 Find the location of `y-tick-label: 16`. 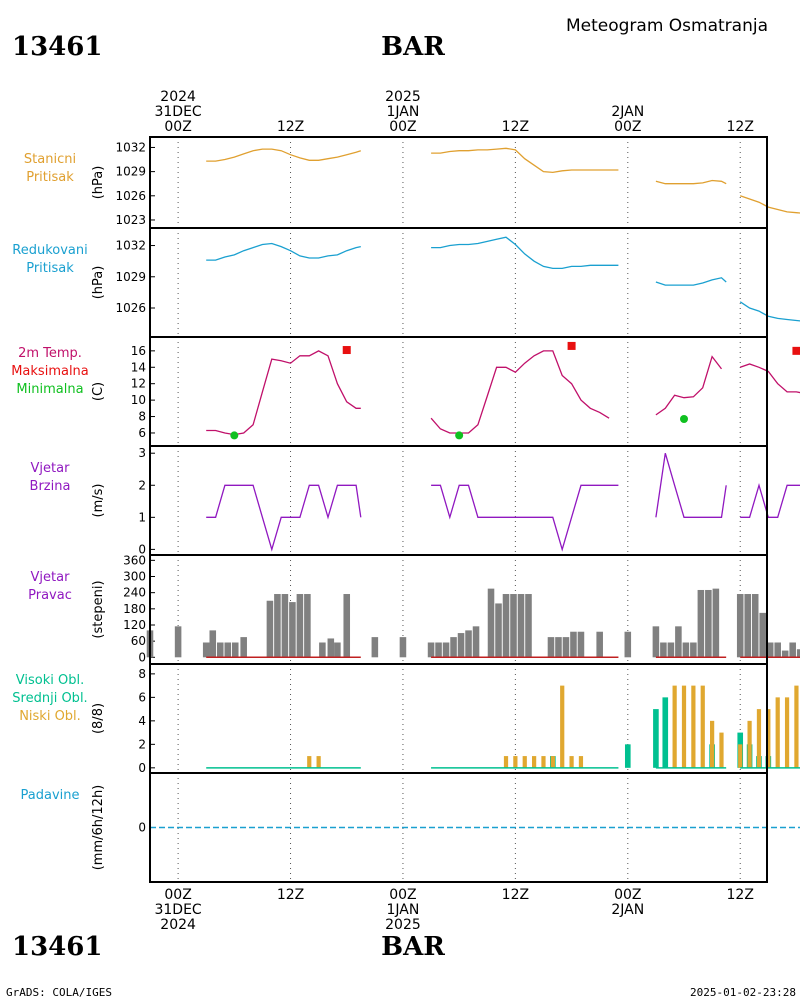

y-tick-label: 16 is located at coordinates (138, 351).